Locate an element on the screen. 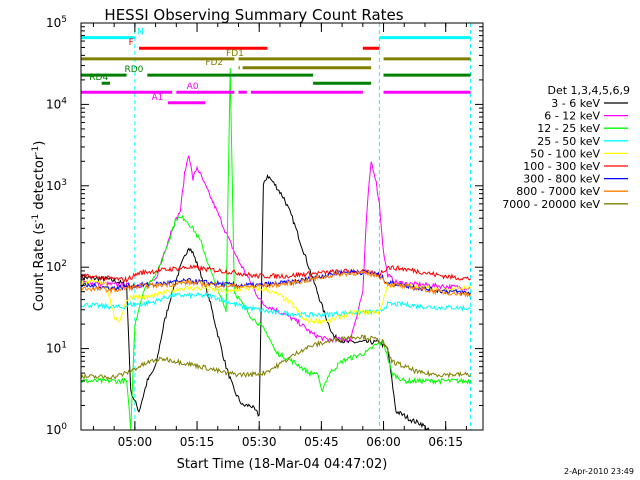 Image resolution: width=640 pixels, height=480 pixels. state-bar-label: N is located at coordinates (140, 33).